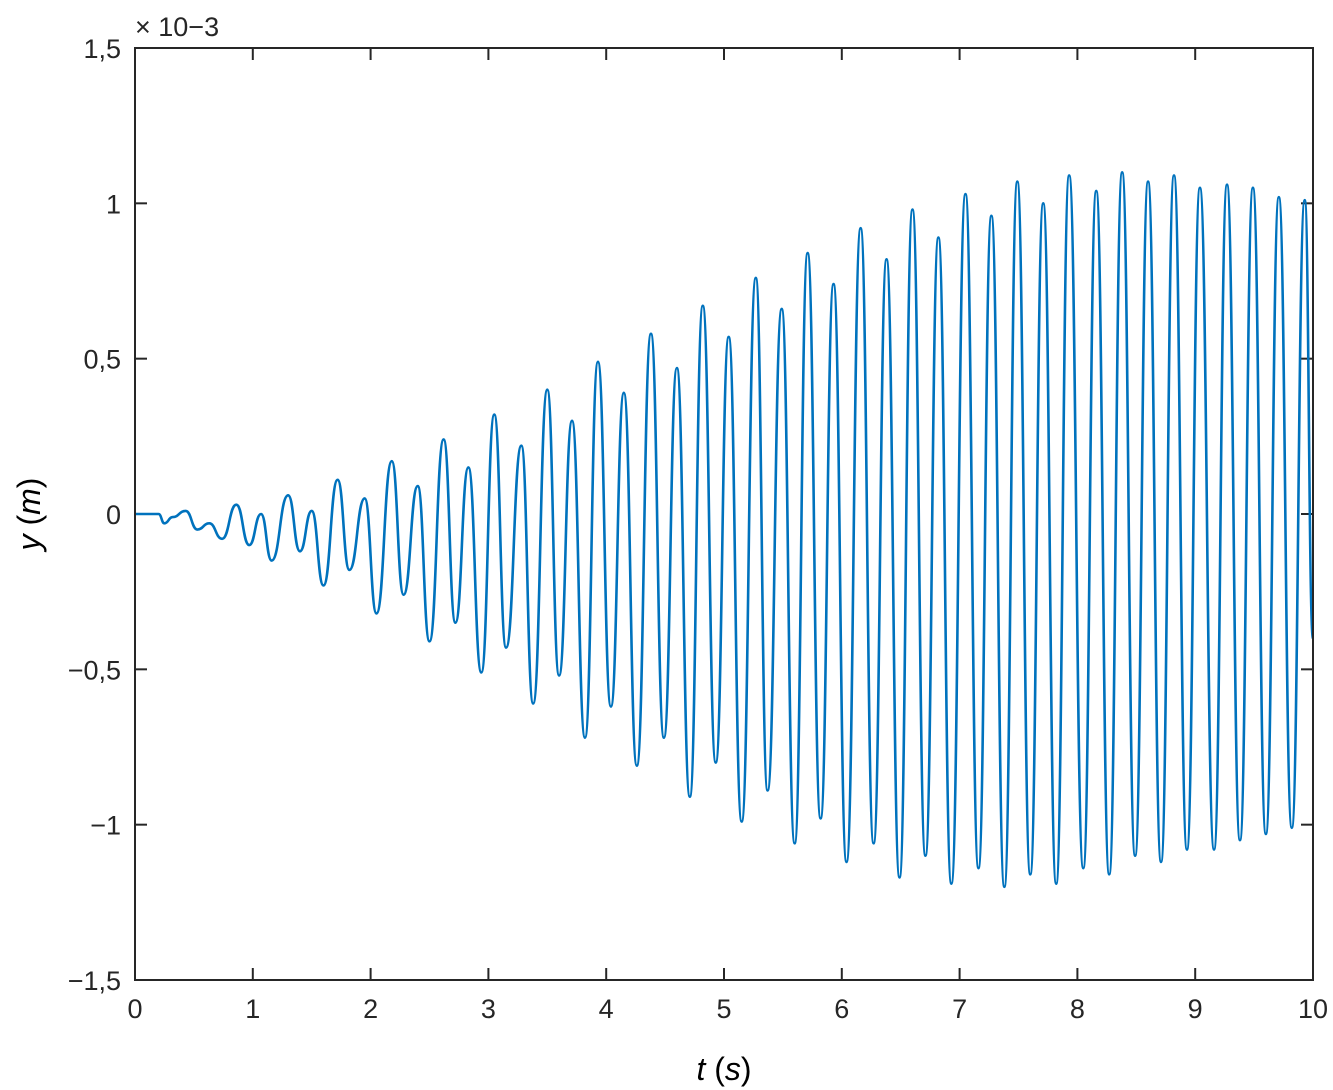 Image resolution: width=1333 pixels, height=1090 pixels. What do you see at coordinates (841, 1009) in the screenshot?
I see `x-tick-label-6: 6` at bounding box center [841, 1009].